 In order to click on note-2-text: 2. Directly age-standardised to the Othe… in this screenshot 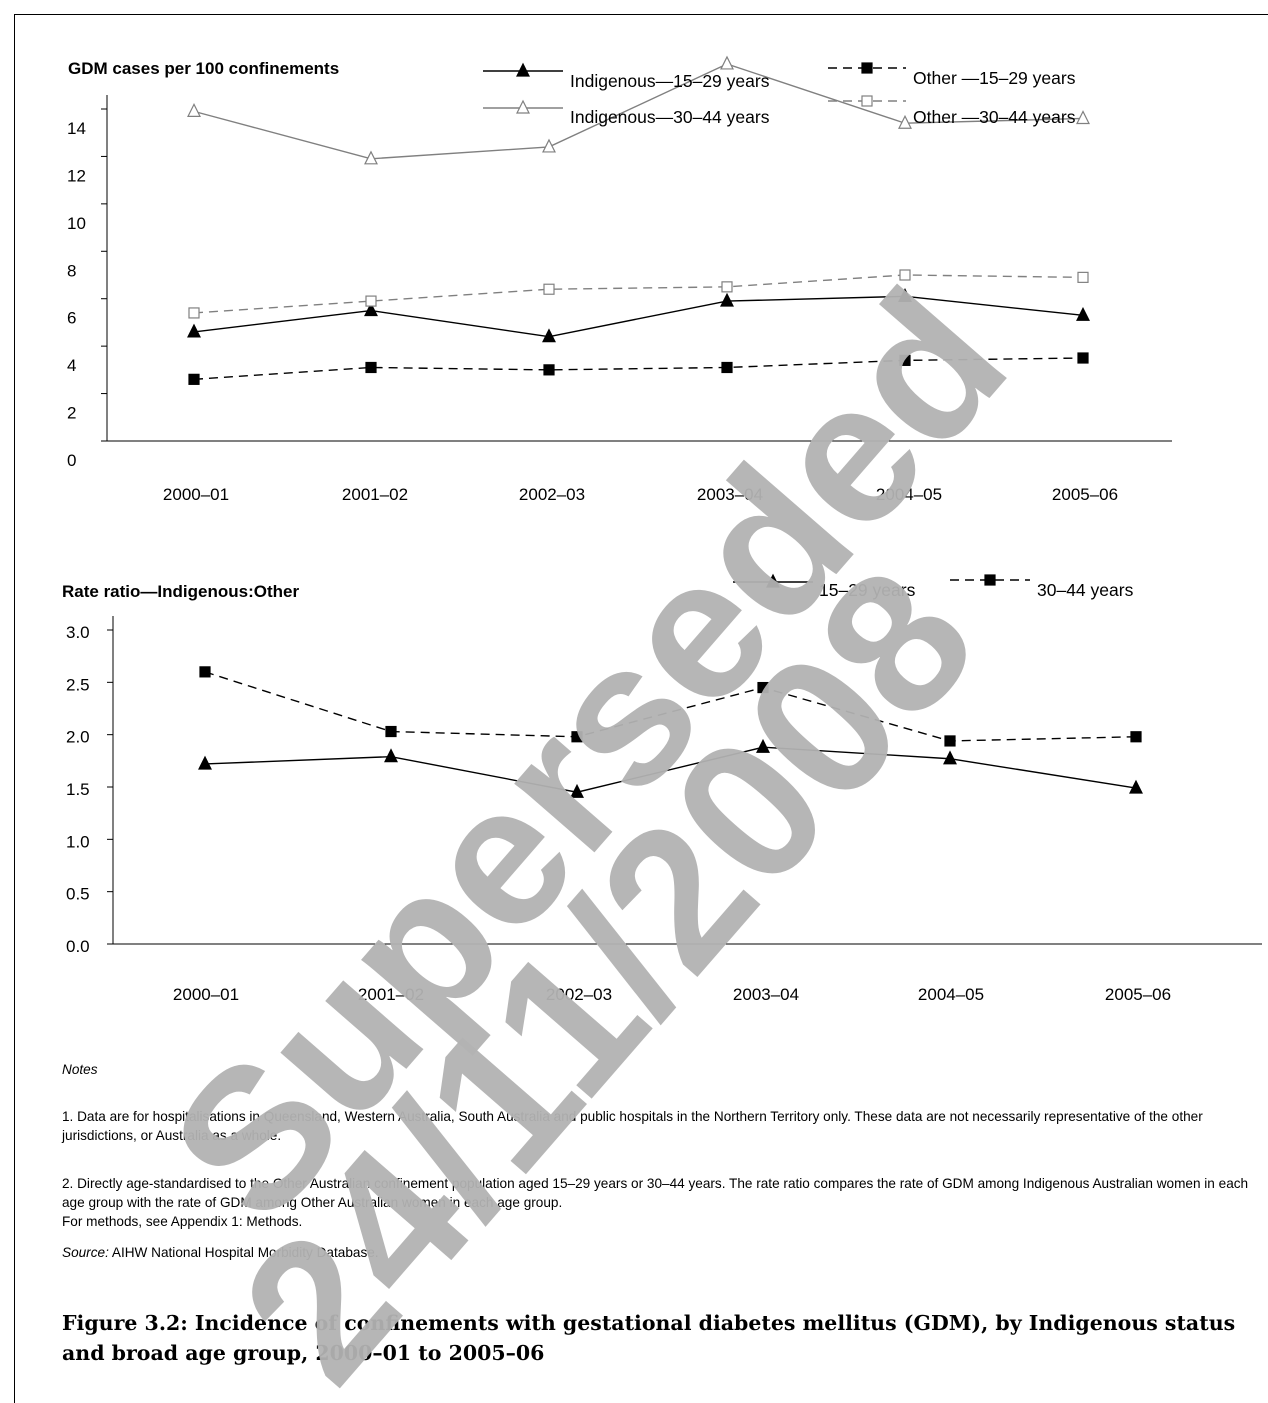, I will do `click(655, 1193)`.